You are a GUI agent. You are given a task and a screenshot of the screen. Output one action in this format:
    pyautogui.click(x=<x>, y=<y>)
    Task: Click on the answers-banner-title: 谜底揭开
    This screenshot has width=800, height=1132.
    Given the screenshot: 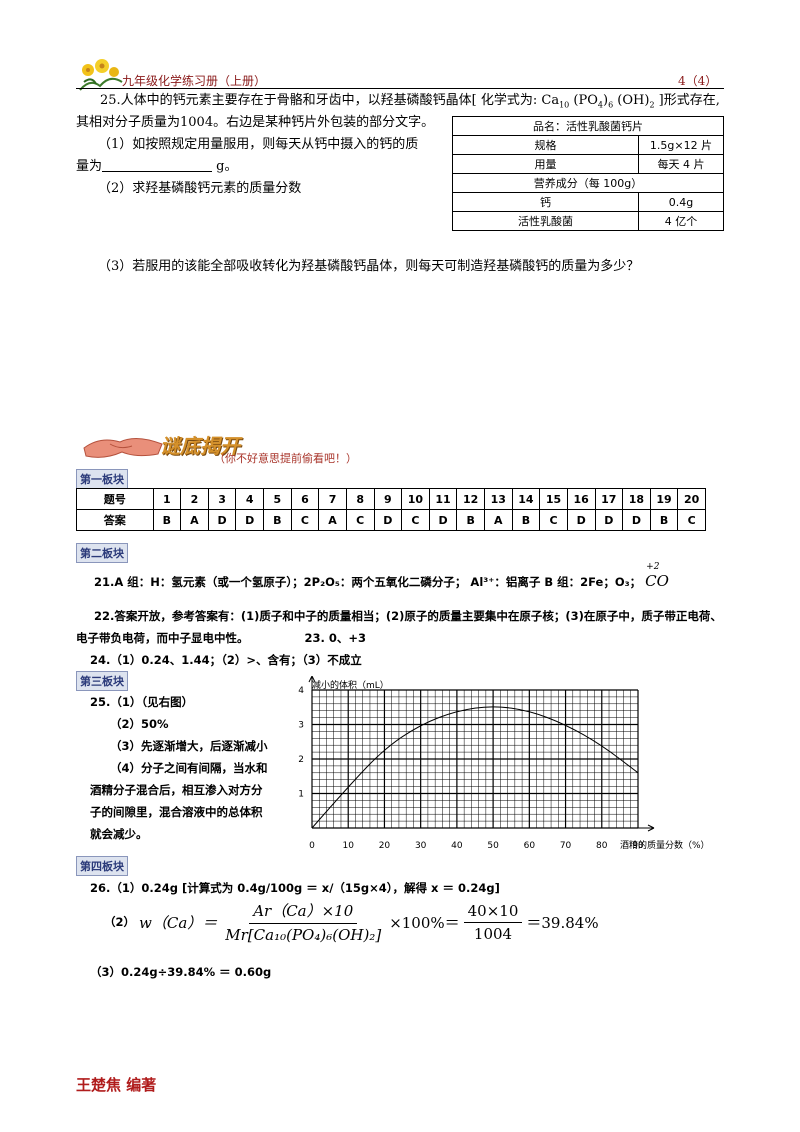 What is the action you would take?
    pyautogui.click(x=200, y=446)
    